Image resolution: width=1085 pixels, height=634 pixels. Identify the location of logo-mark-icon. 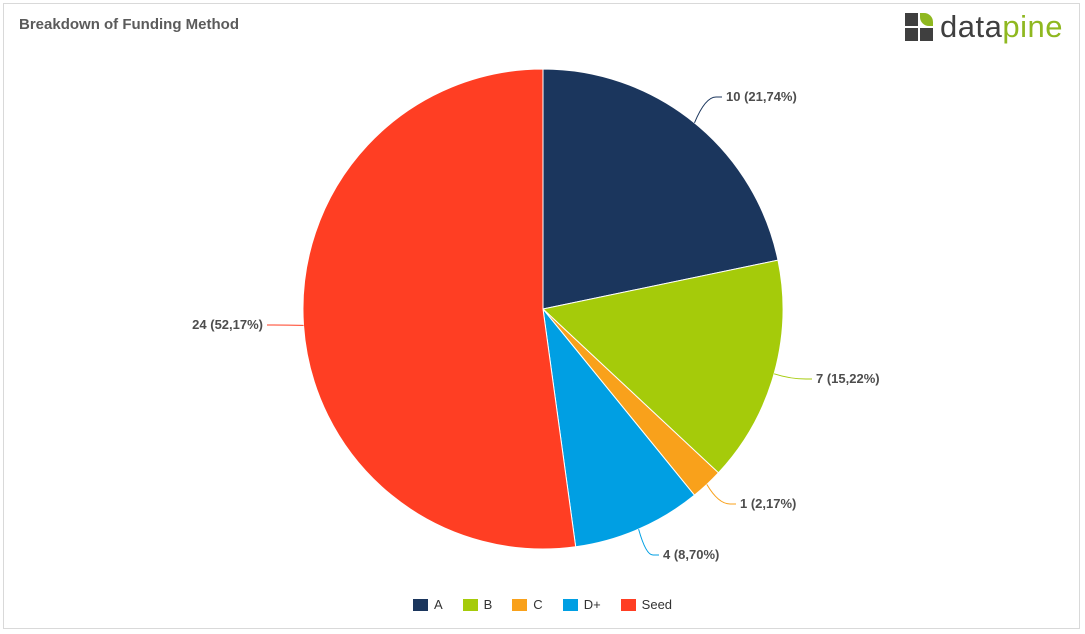
(919, 27).